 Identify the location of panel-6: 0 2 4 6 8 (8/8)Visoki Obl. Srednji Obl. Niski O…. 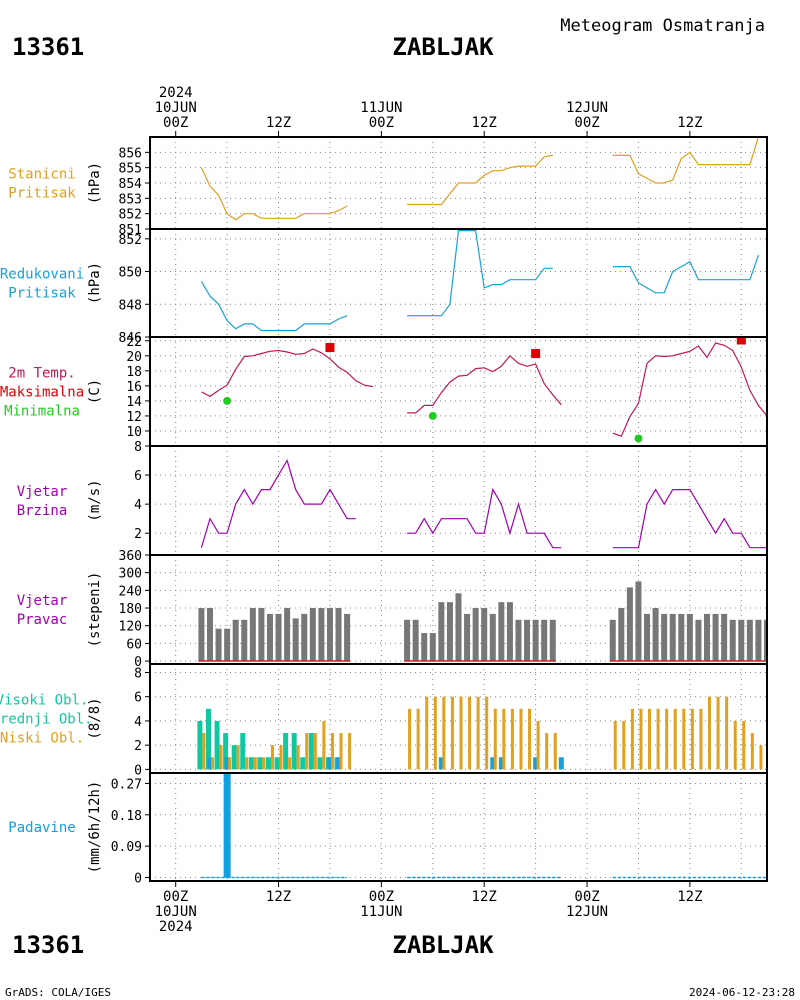
(384, 720).